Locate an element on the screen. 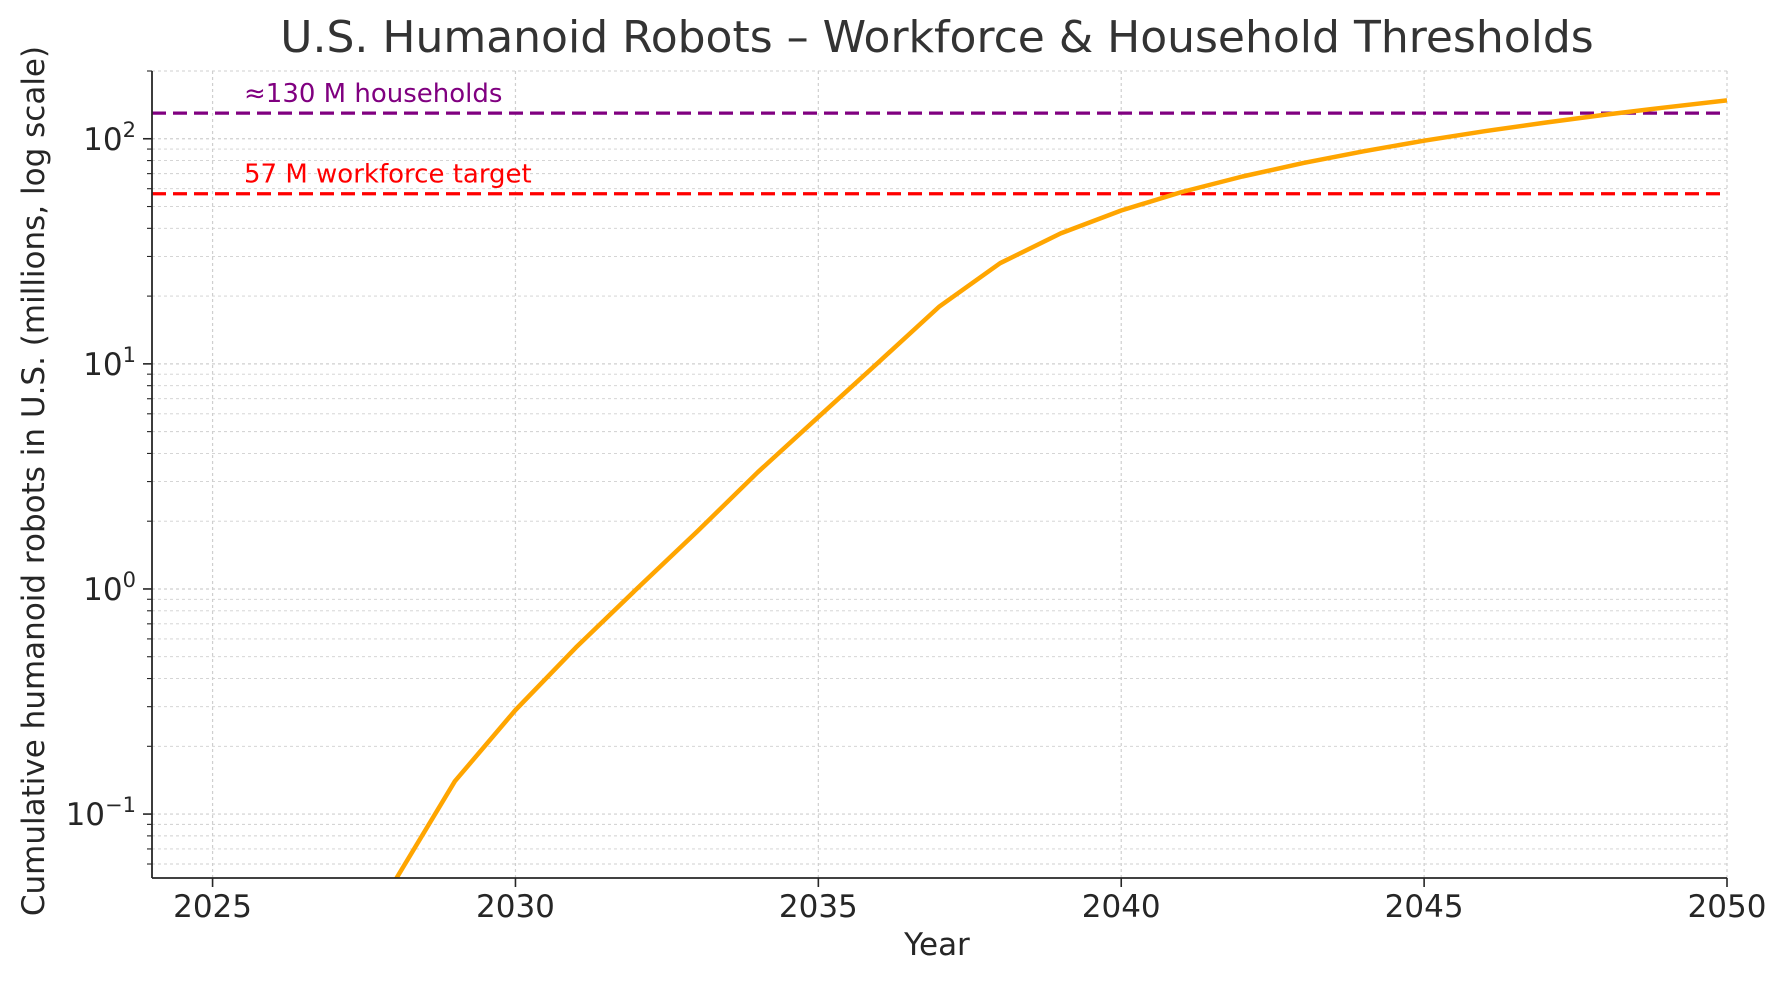 This screenshot has width=1780, height=984. x-tick-label: 2035 is located at coordinates (818, 907).